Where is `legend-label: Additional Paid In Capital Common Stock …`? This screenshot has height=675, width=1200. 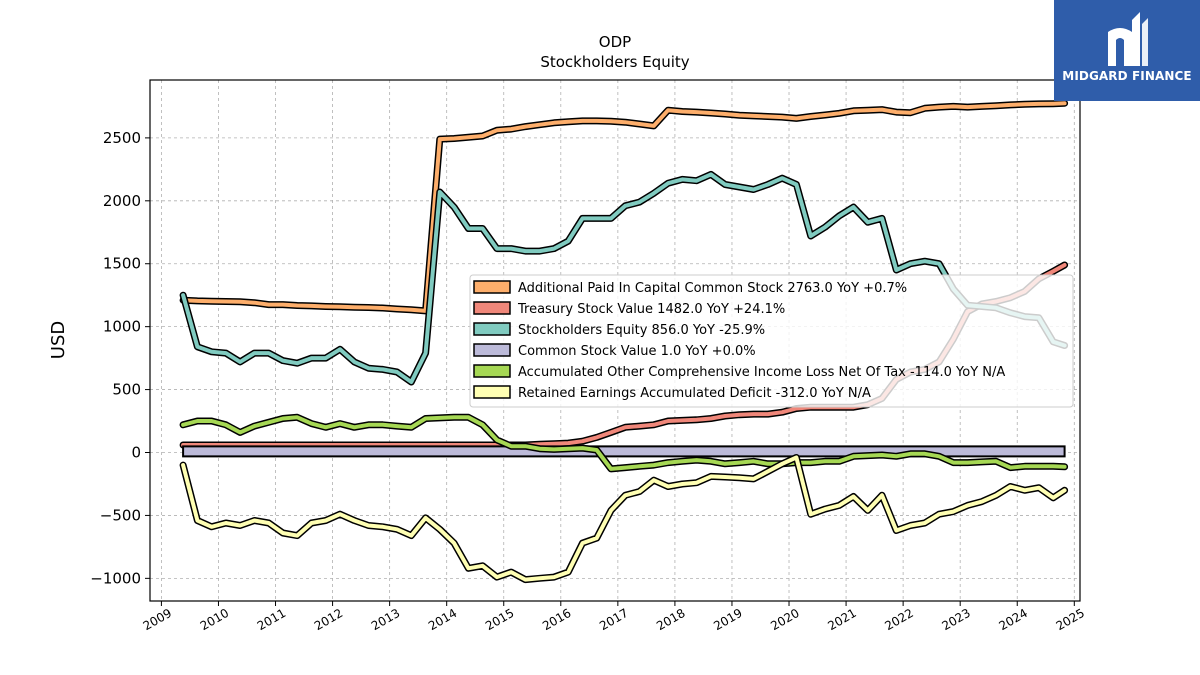
legend-label: Additional Paid In Capital Common Stock … is located at coordinates (712, 288).